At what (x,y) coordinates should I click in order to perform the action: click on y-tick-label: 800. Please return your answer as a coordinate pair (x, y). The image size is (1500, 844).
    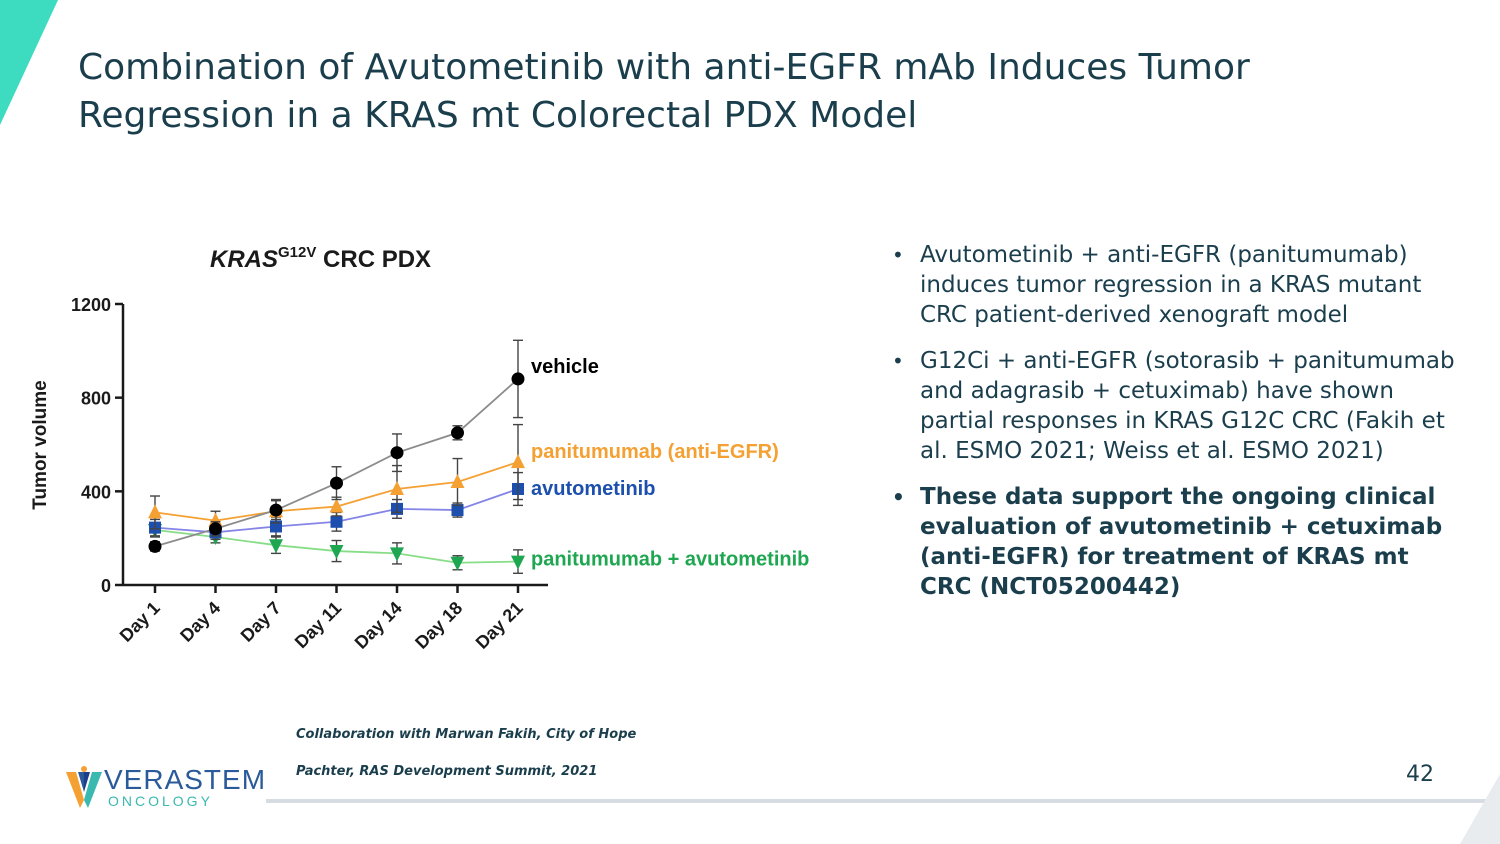
    Looking at the image, I should click on (96, 399).